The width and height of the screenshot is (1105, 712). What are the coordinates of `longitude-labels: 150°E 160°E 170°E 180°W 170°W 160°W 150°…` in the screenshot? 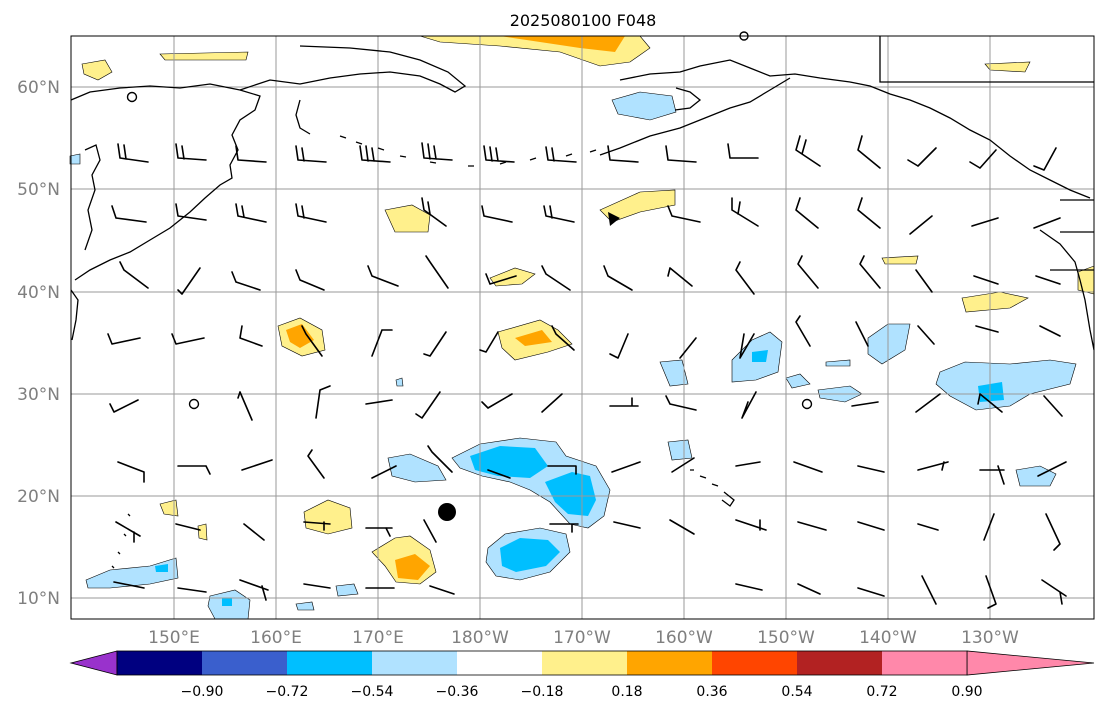 It's located at (583, 638).